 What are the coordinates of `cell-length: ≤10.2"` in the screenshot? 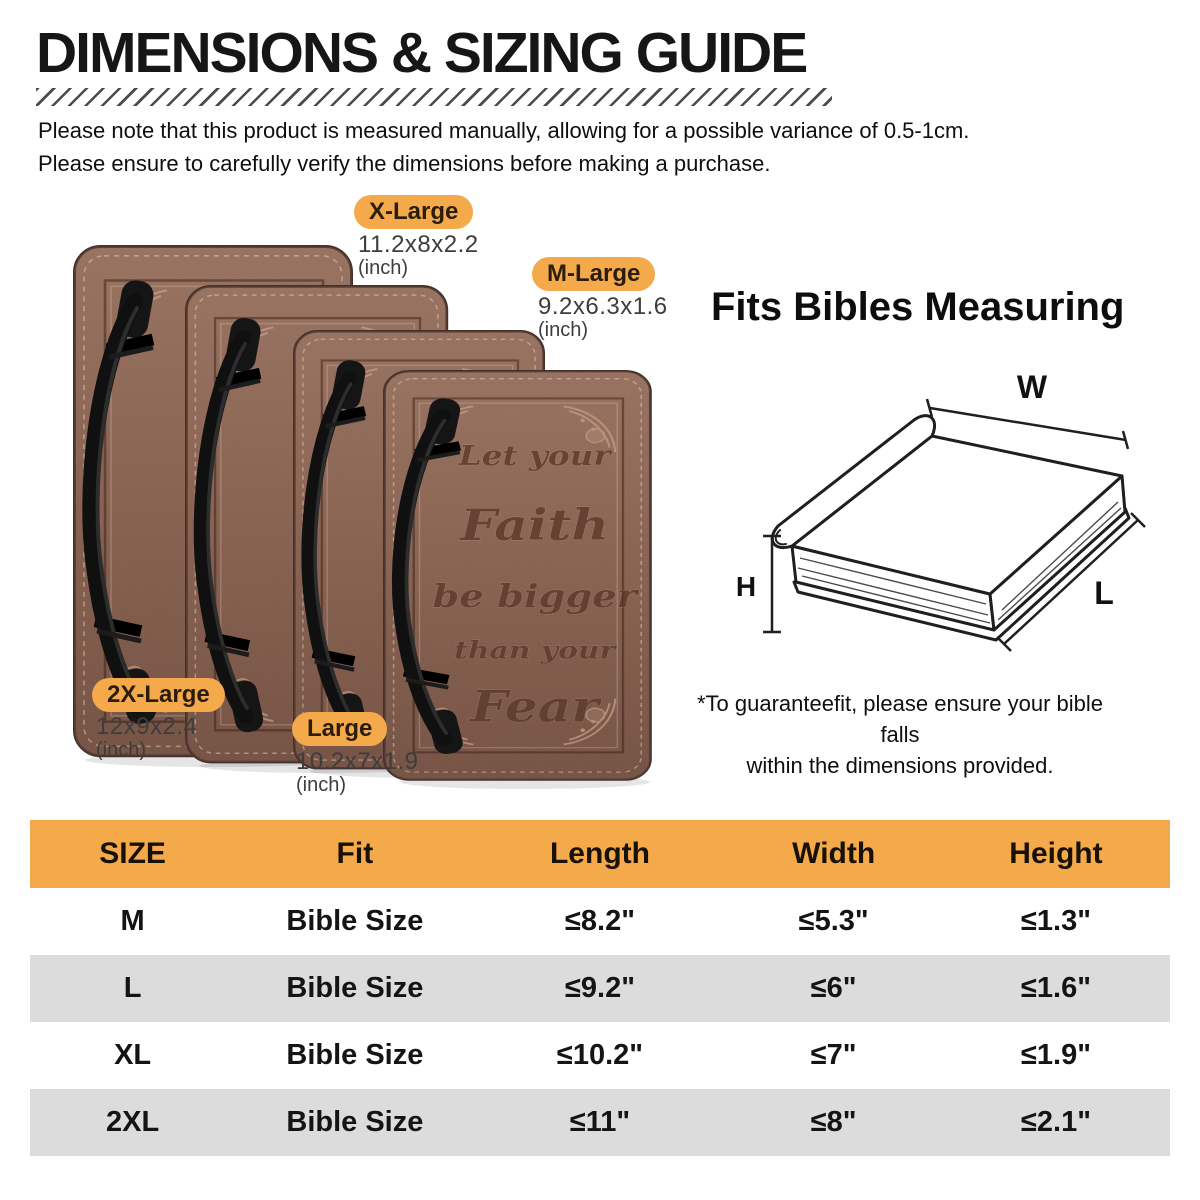 It's located at (600, 1055).